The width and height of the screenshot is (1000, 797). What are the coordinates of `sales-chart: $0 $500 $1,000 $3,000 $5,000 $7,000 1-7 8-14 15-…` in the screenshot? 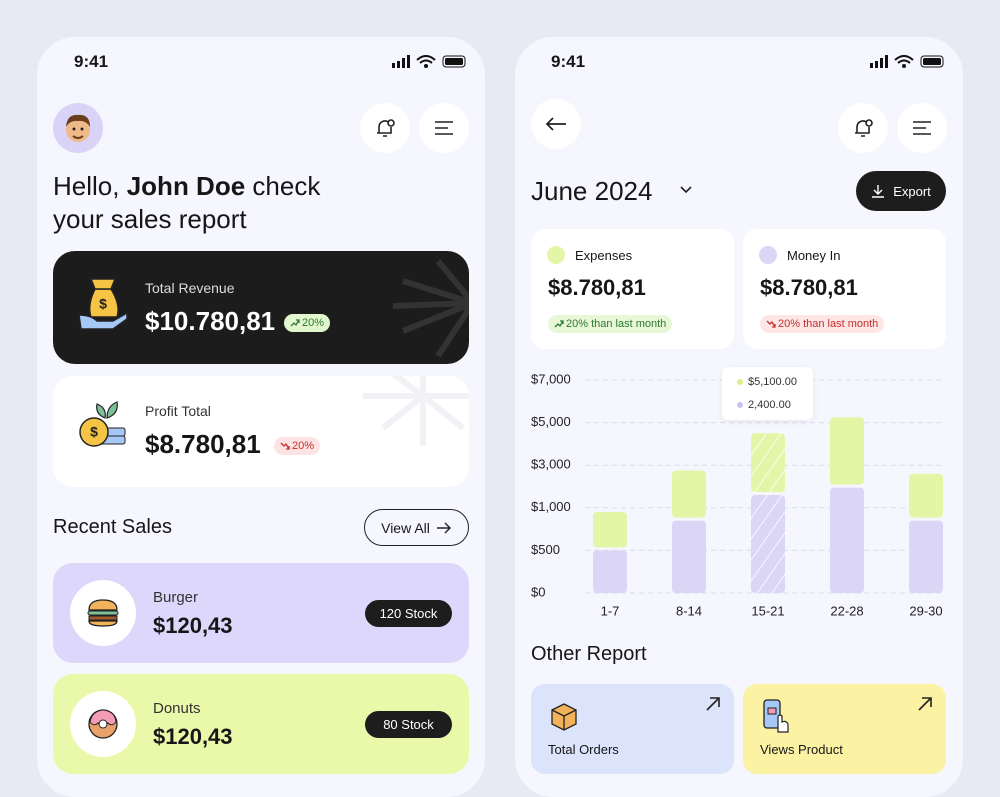 It's located at (738, 494).